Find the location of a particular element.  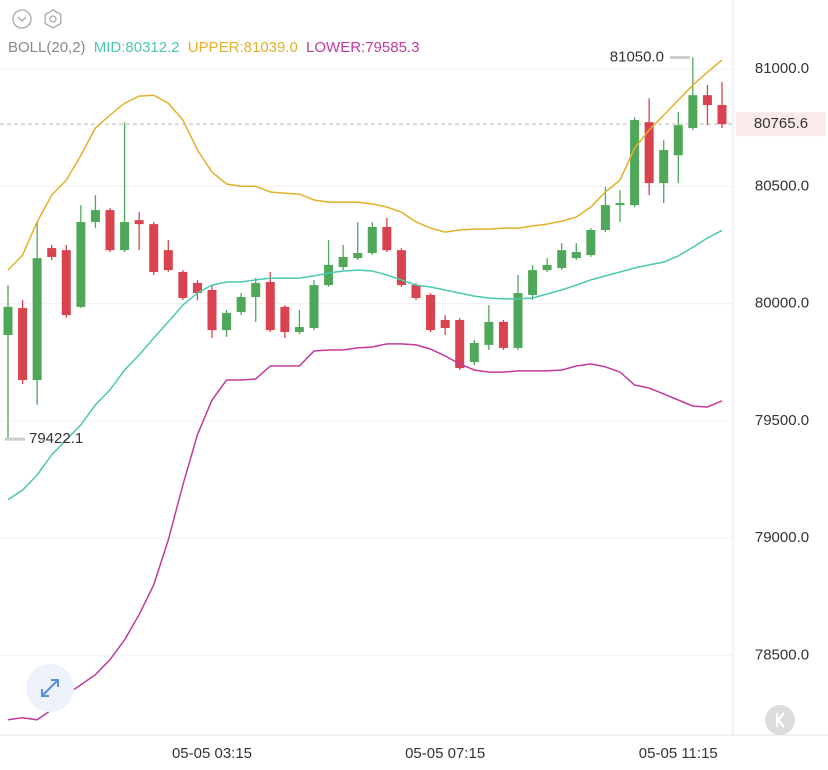

legend-entry: LOWER:79585.3 is located at coordinates (362, 47).